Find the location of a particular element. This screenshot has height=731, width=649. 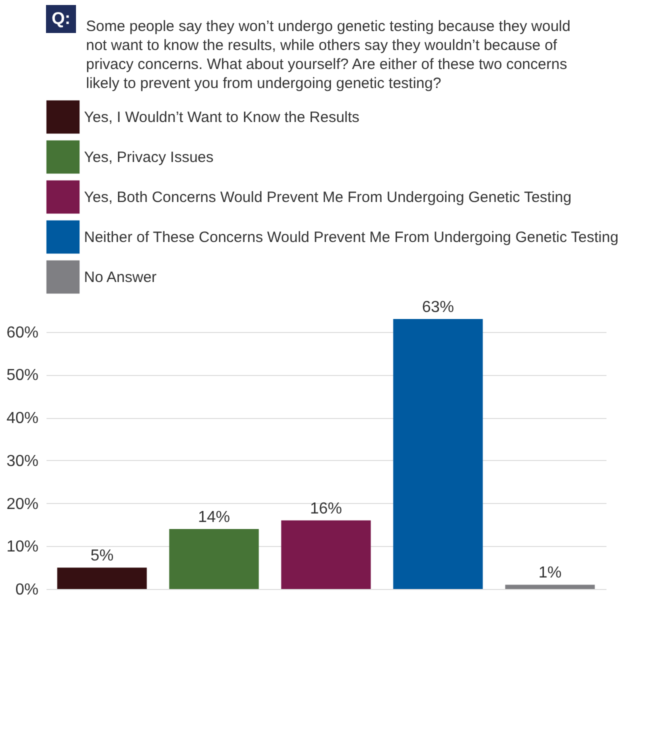

y-tick-label: 0% is located at coordinates (26, 590).